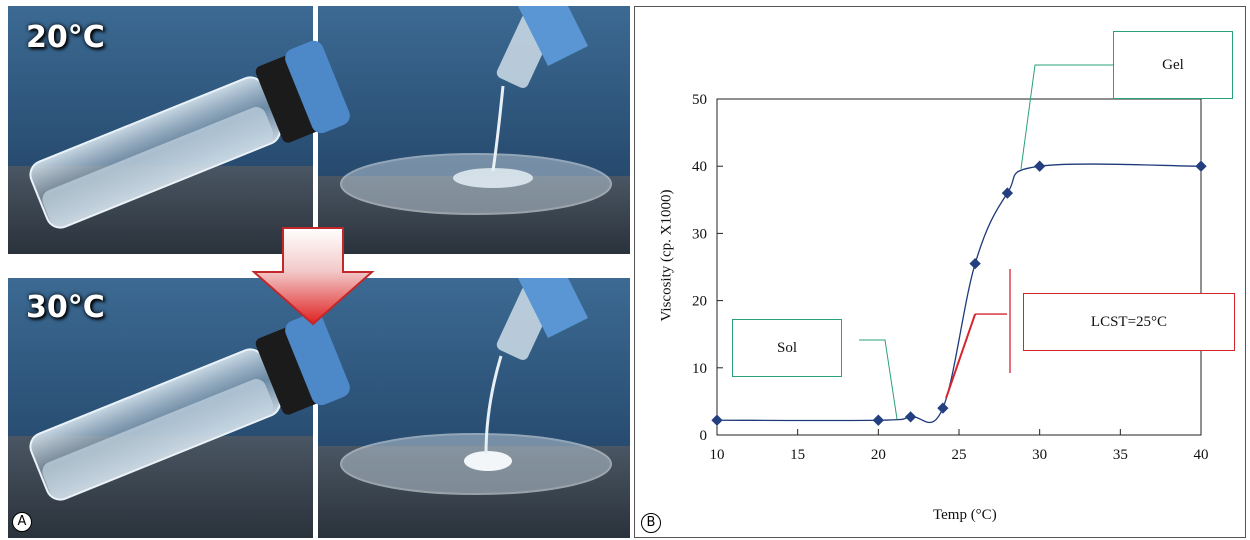 Image resolution: width=1250 pixels, height=540 pixels. What do you see at coordinates (717, 455) in the screenshot?
I see `x-tick-label: 10` at bounding box center [717, 455].